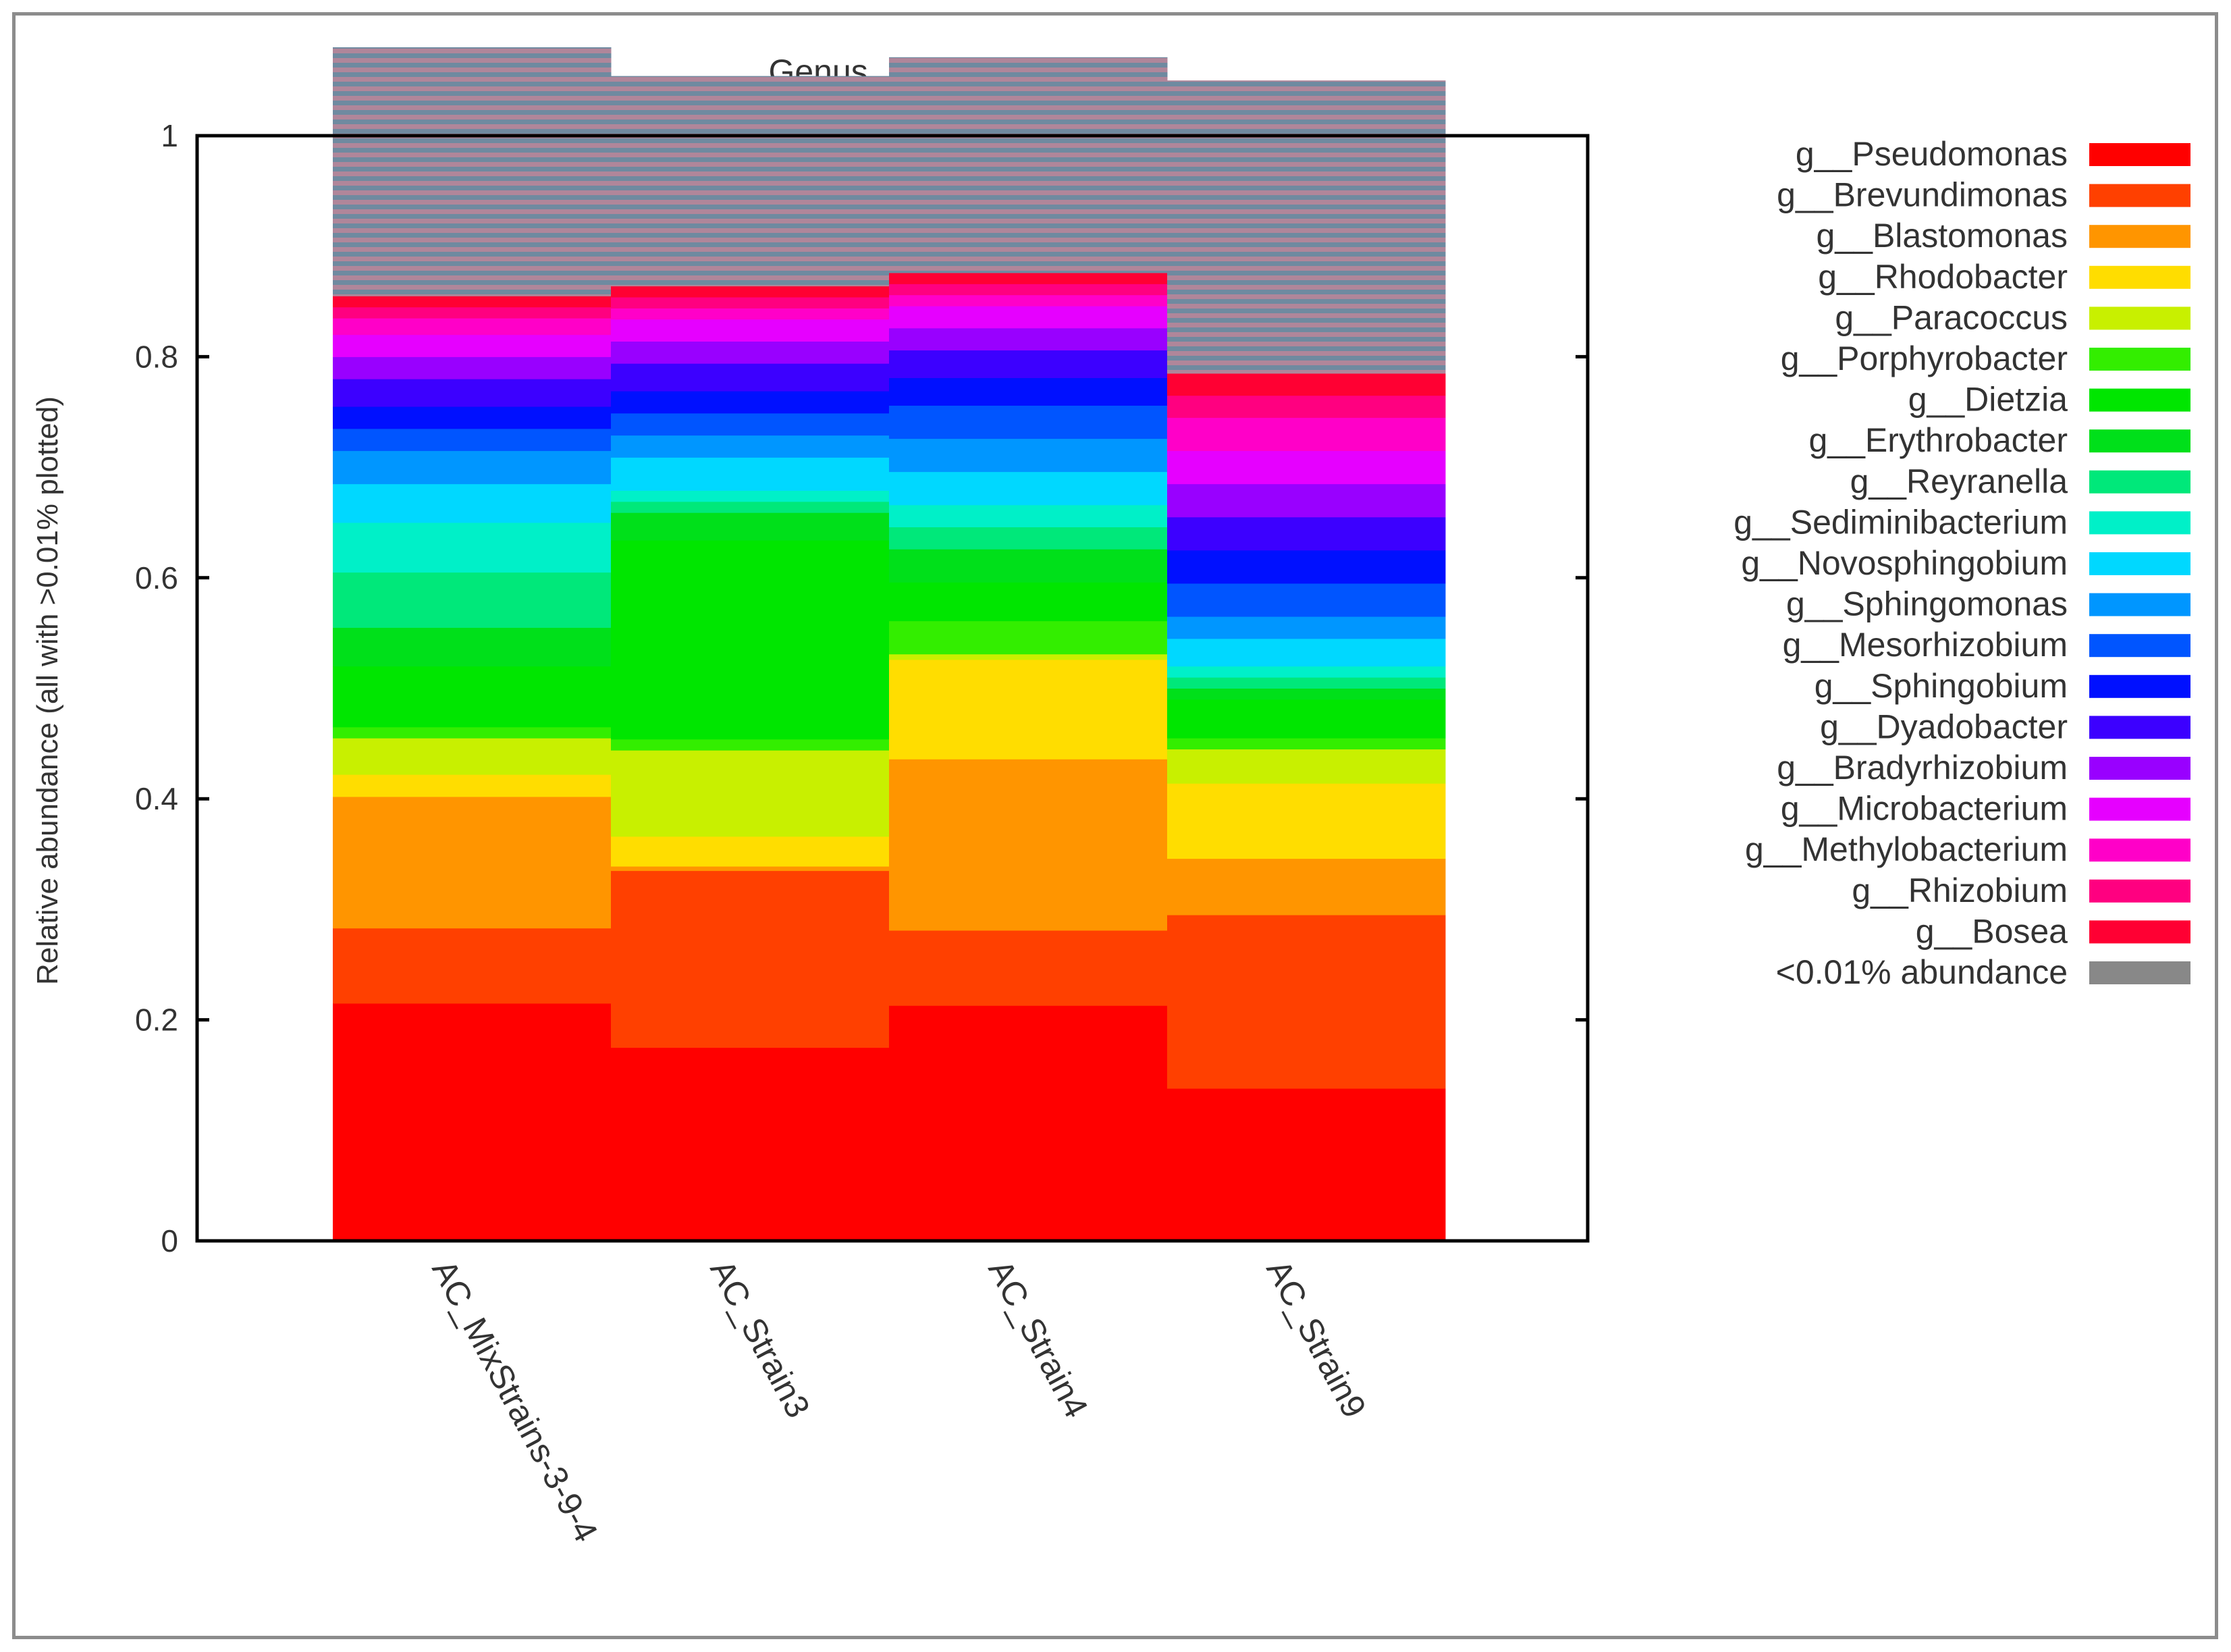 Image resolution: width=2231 pixels, height=1652 pixels. What do you see at coordinates (1922, 972) in the screenshot?
I see `legend-label: <0.01% abundance` at bounding box center [1922, 972].